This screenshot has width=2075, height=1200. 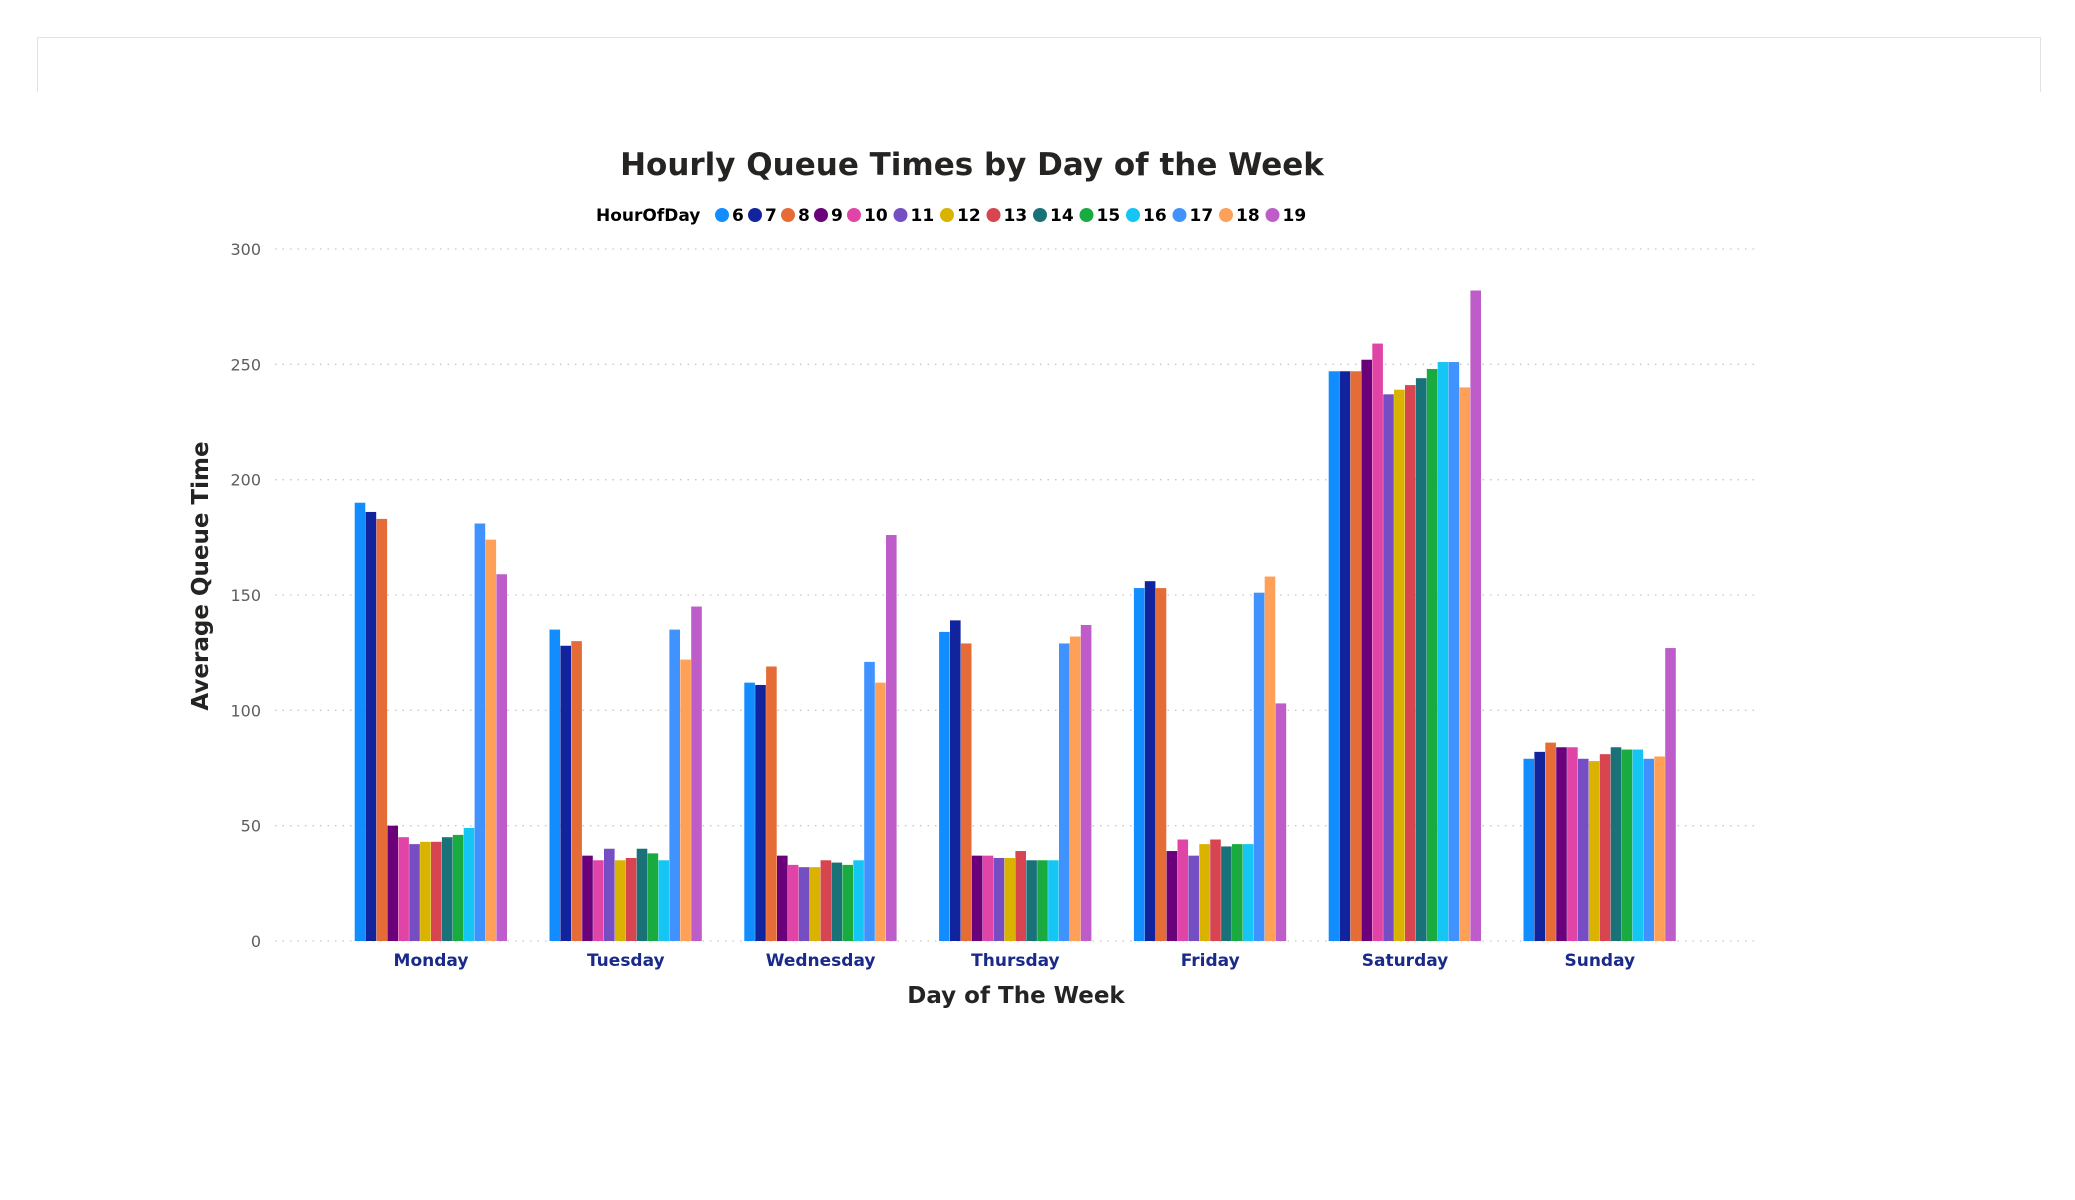 What do you see at coordinates (1016, 216) in the screenshot?
I see `legend-item-13: 13` at bounding box center [1016, 216].